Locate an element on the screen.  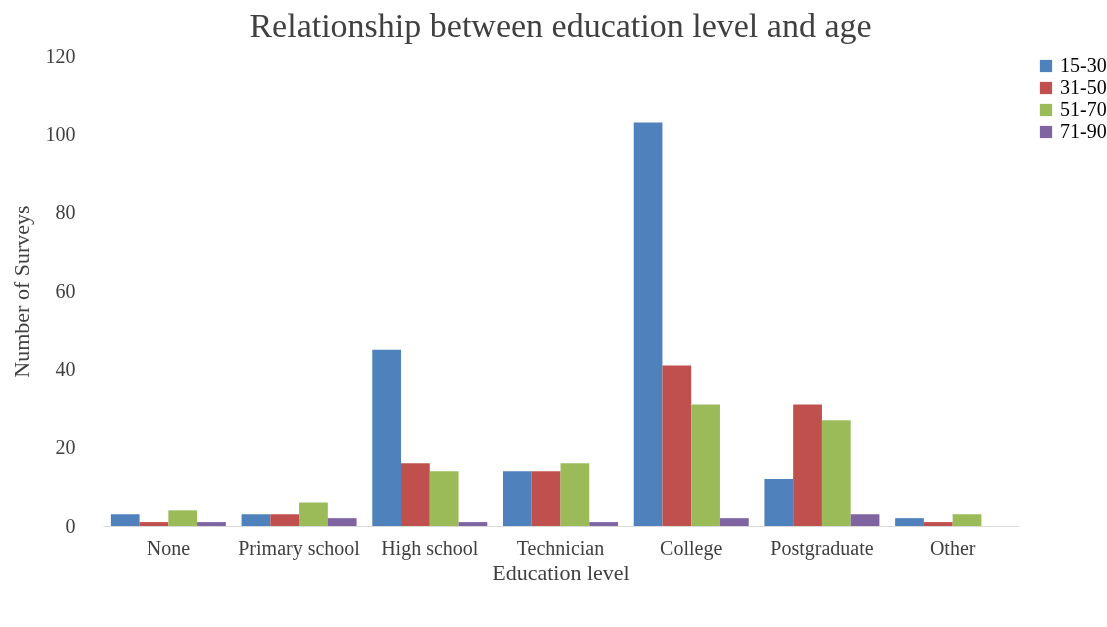
y-tick-label: 40 is located at coordinates (65, 368).